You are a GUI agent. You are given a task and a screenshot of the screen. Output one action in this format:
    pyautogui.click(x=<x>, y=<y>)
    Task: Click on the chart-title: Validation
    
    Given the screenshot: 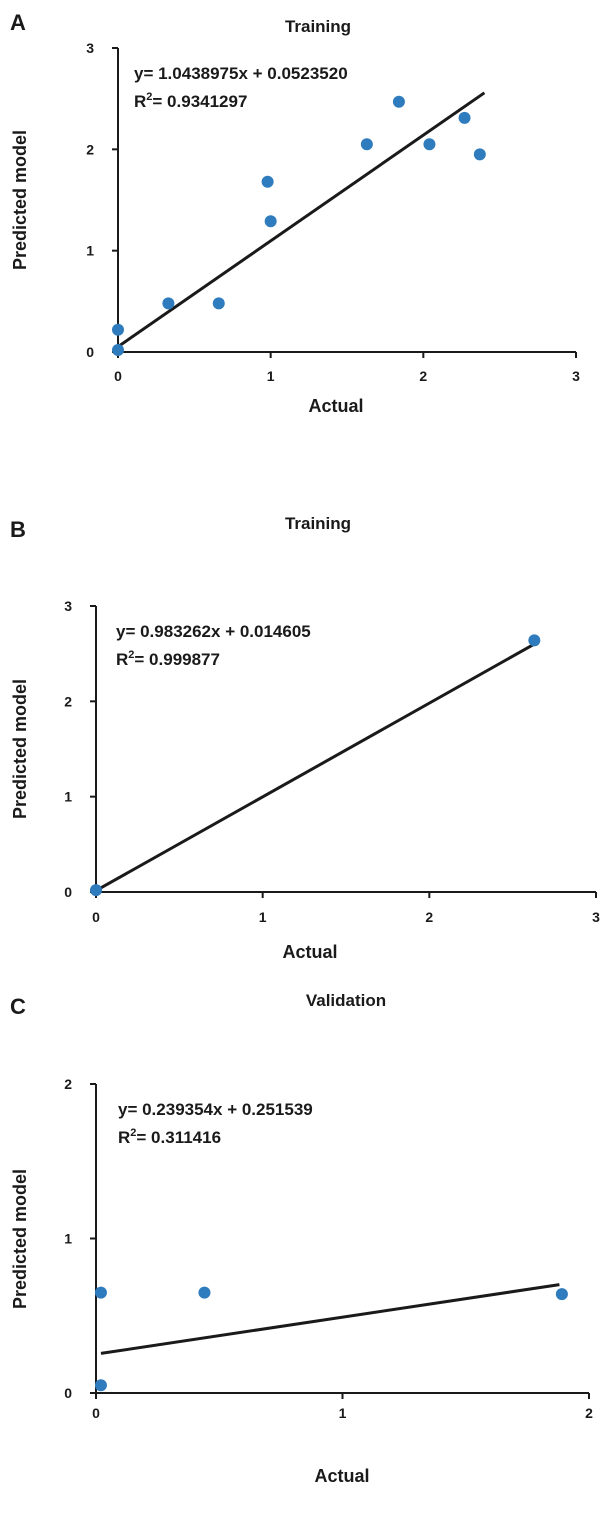 What is the action you would take?
    pyautogui.click(x=346, y=1000)
    